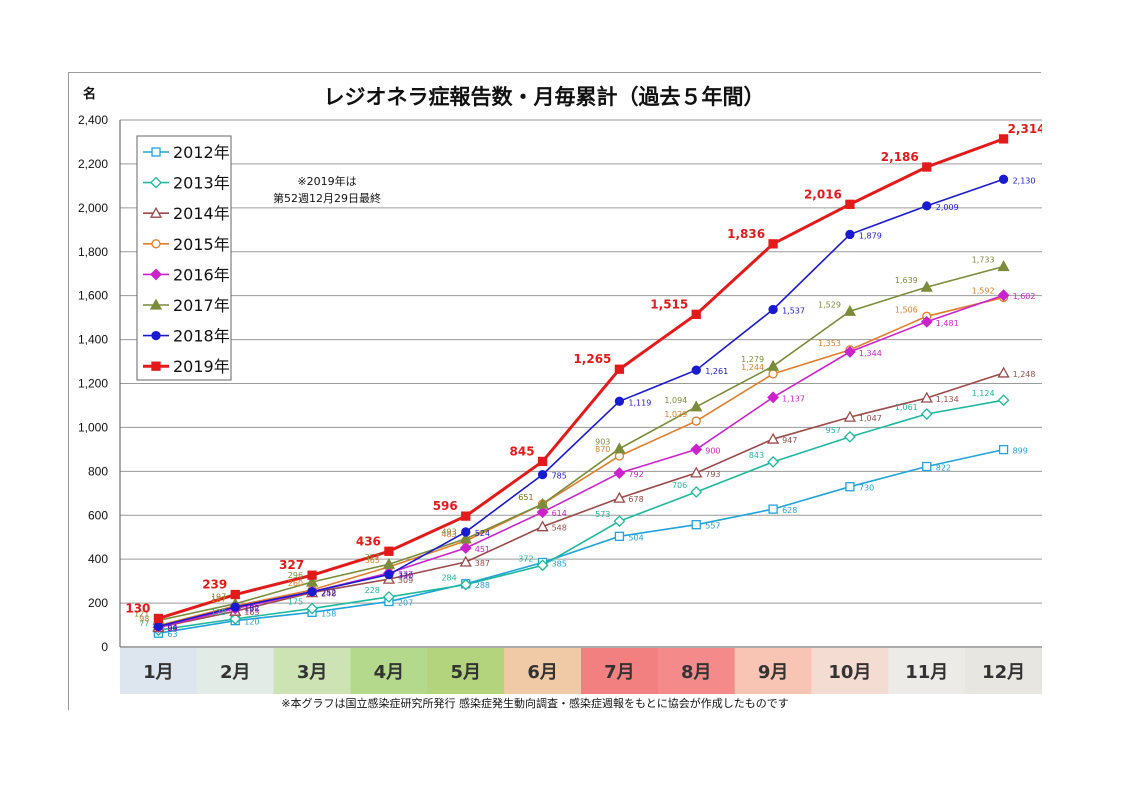  What do you see at coordinates (144, 618) in the screenshot?
I see `data-label: 98` at bounding box center [144, 618].